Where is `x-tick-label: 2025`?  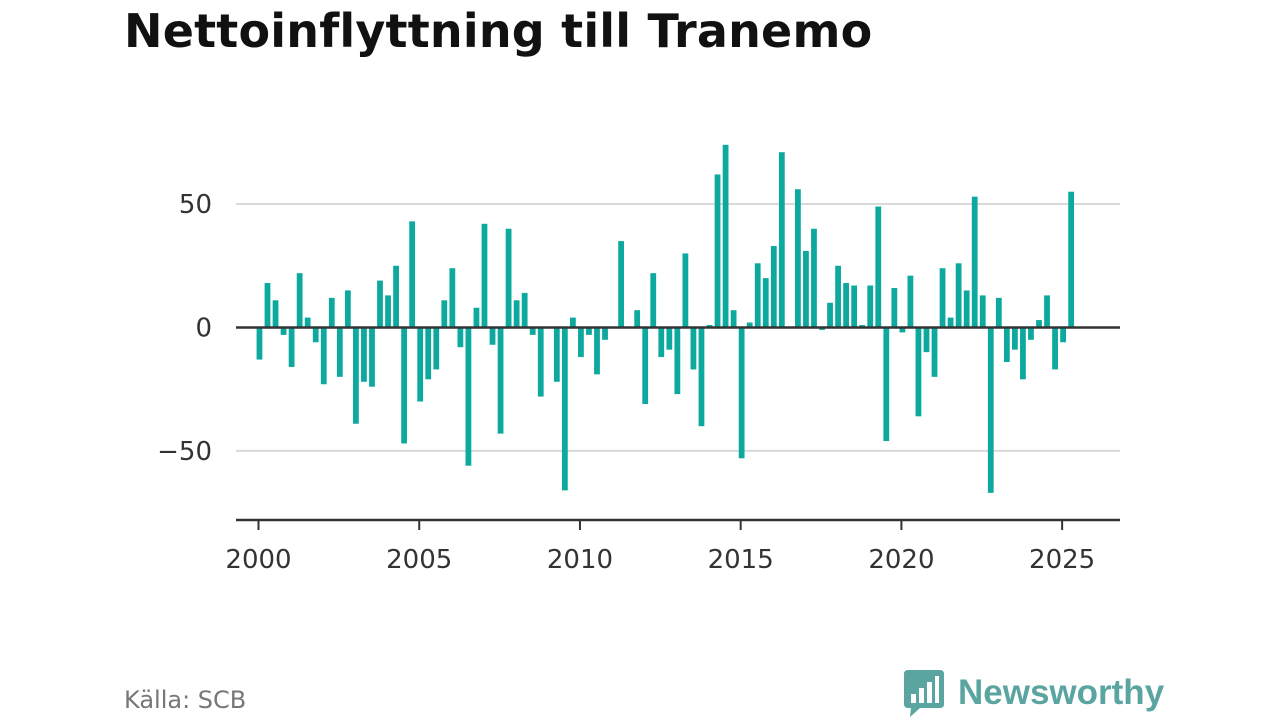 x-tick-label: 2025 is located at coordinates (1062, 560).